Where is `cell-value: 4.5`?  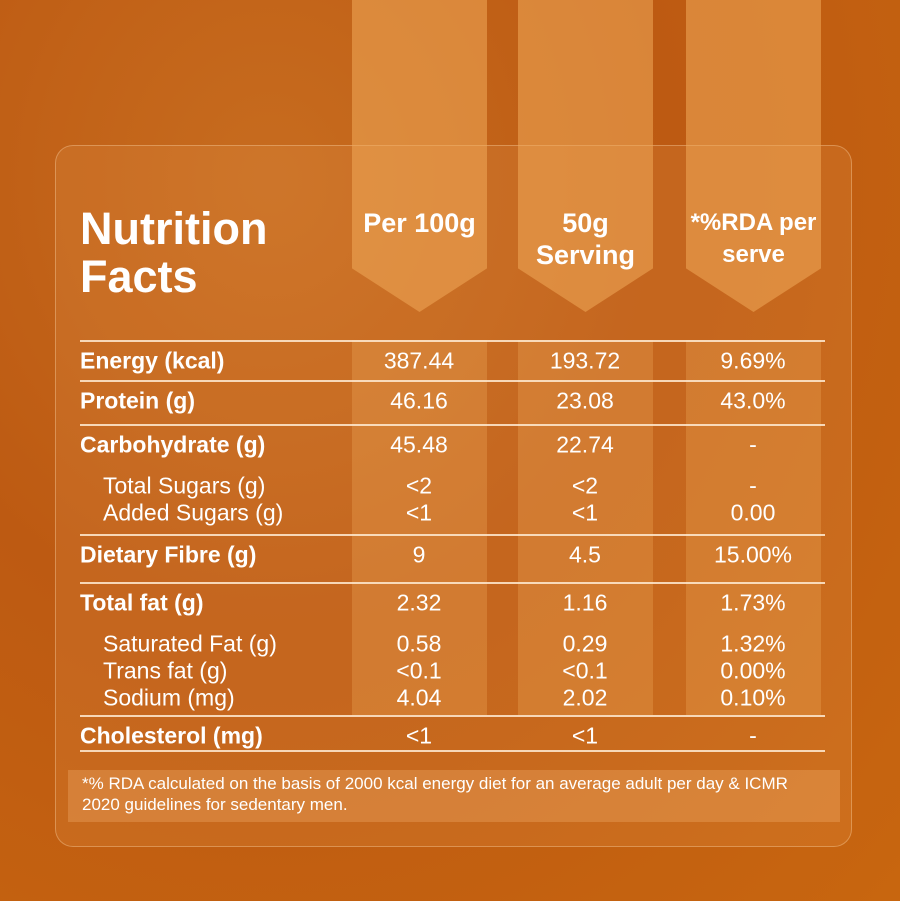 cell-value: 4.5 is located at coordinates (585, 554).